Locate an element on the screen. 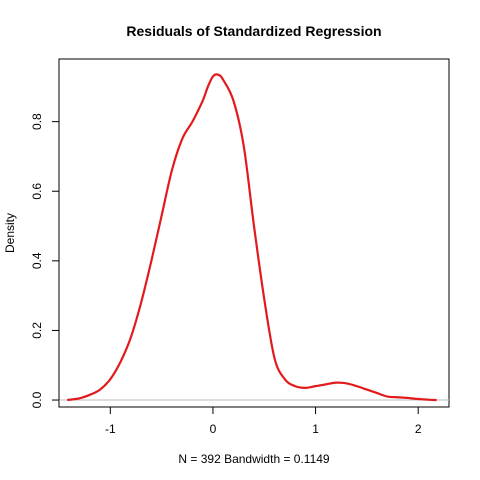 The height and width of the screenshot is (480, 480). y-tick-label: 0.4 is located at coordinates (37, 260).